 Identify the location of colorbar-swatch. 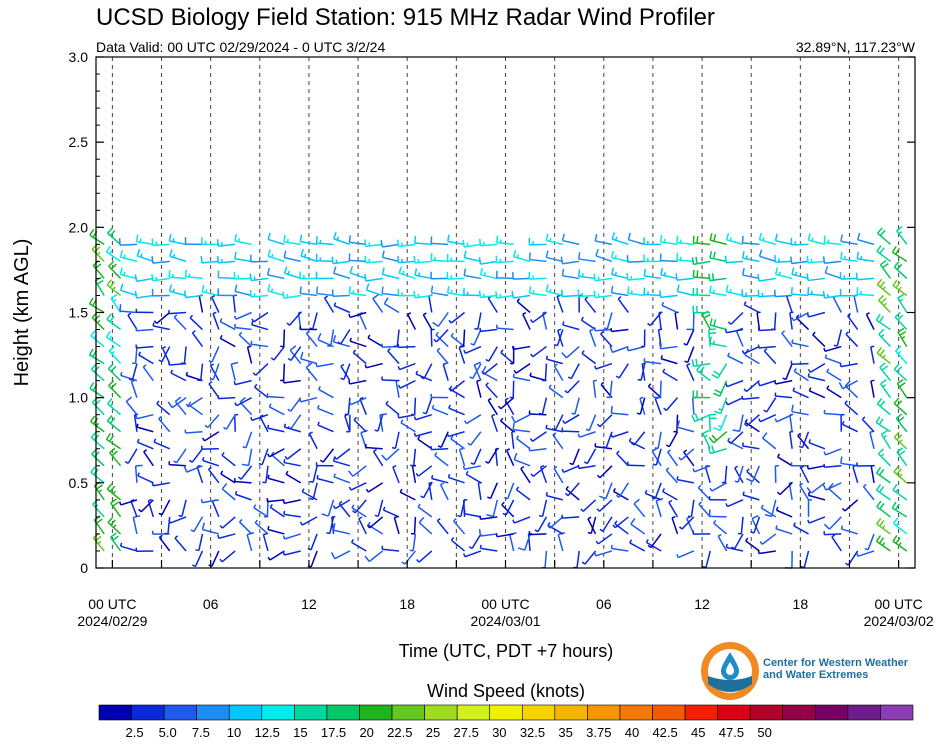
(343, 712).